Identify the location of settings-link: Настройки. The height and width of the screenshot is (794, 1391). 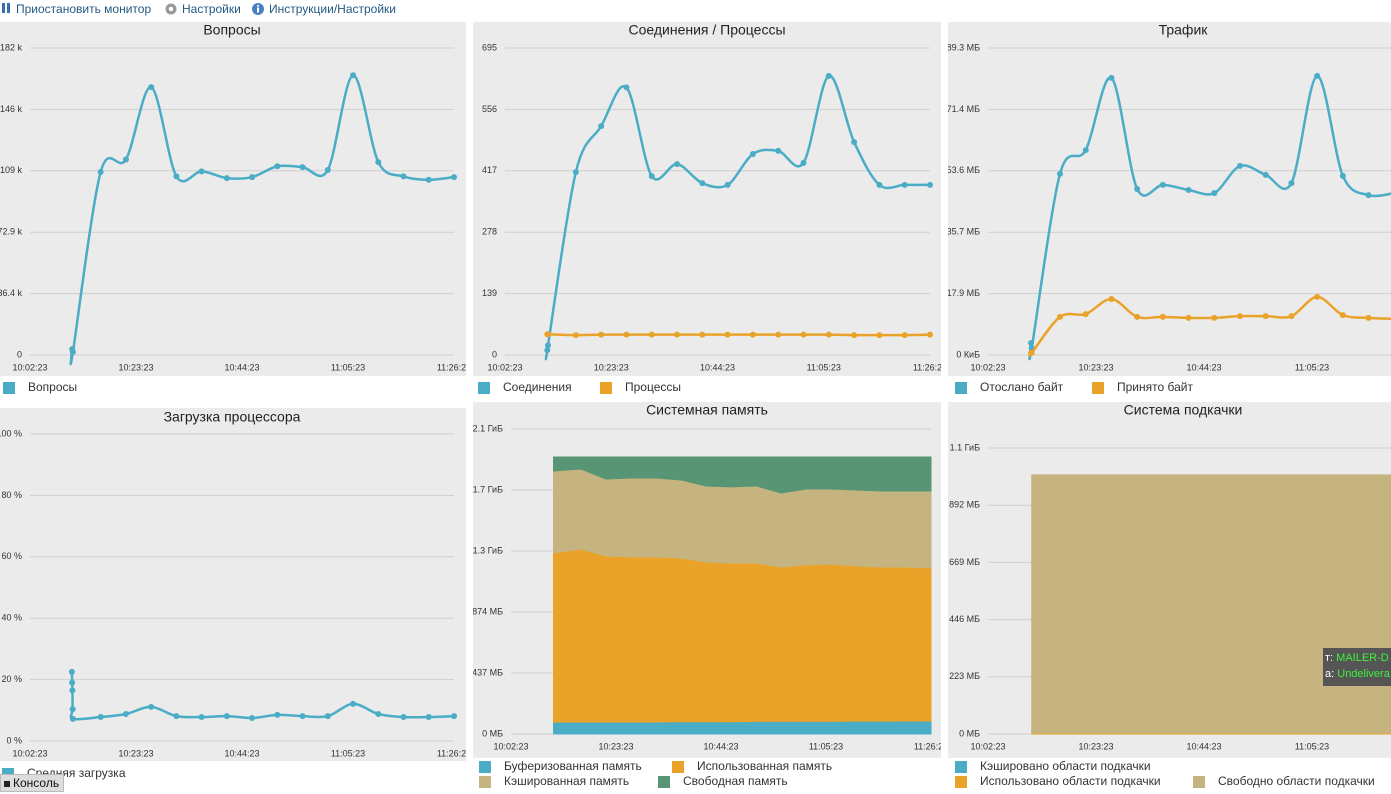
(211, 9).